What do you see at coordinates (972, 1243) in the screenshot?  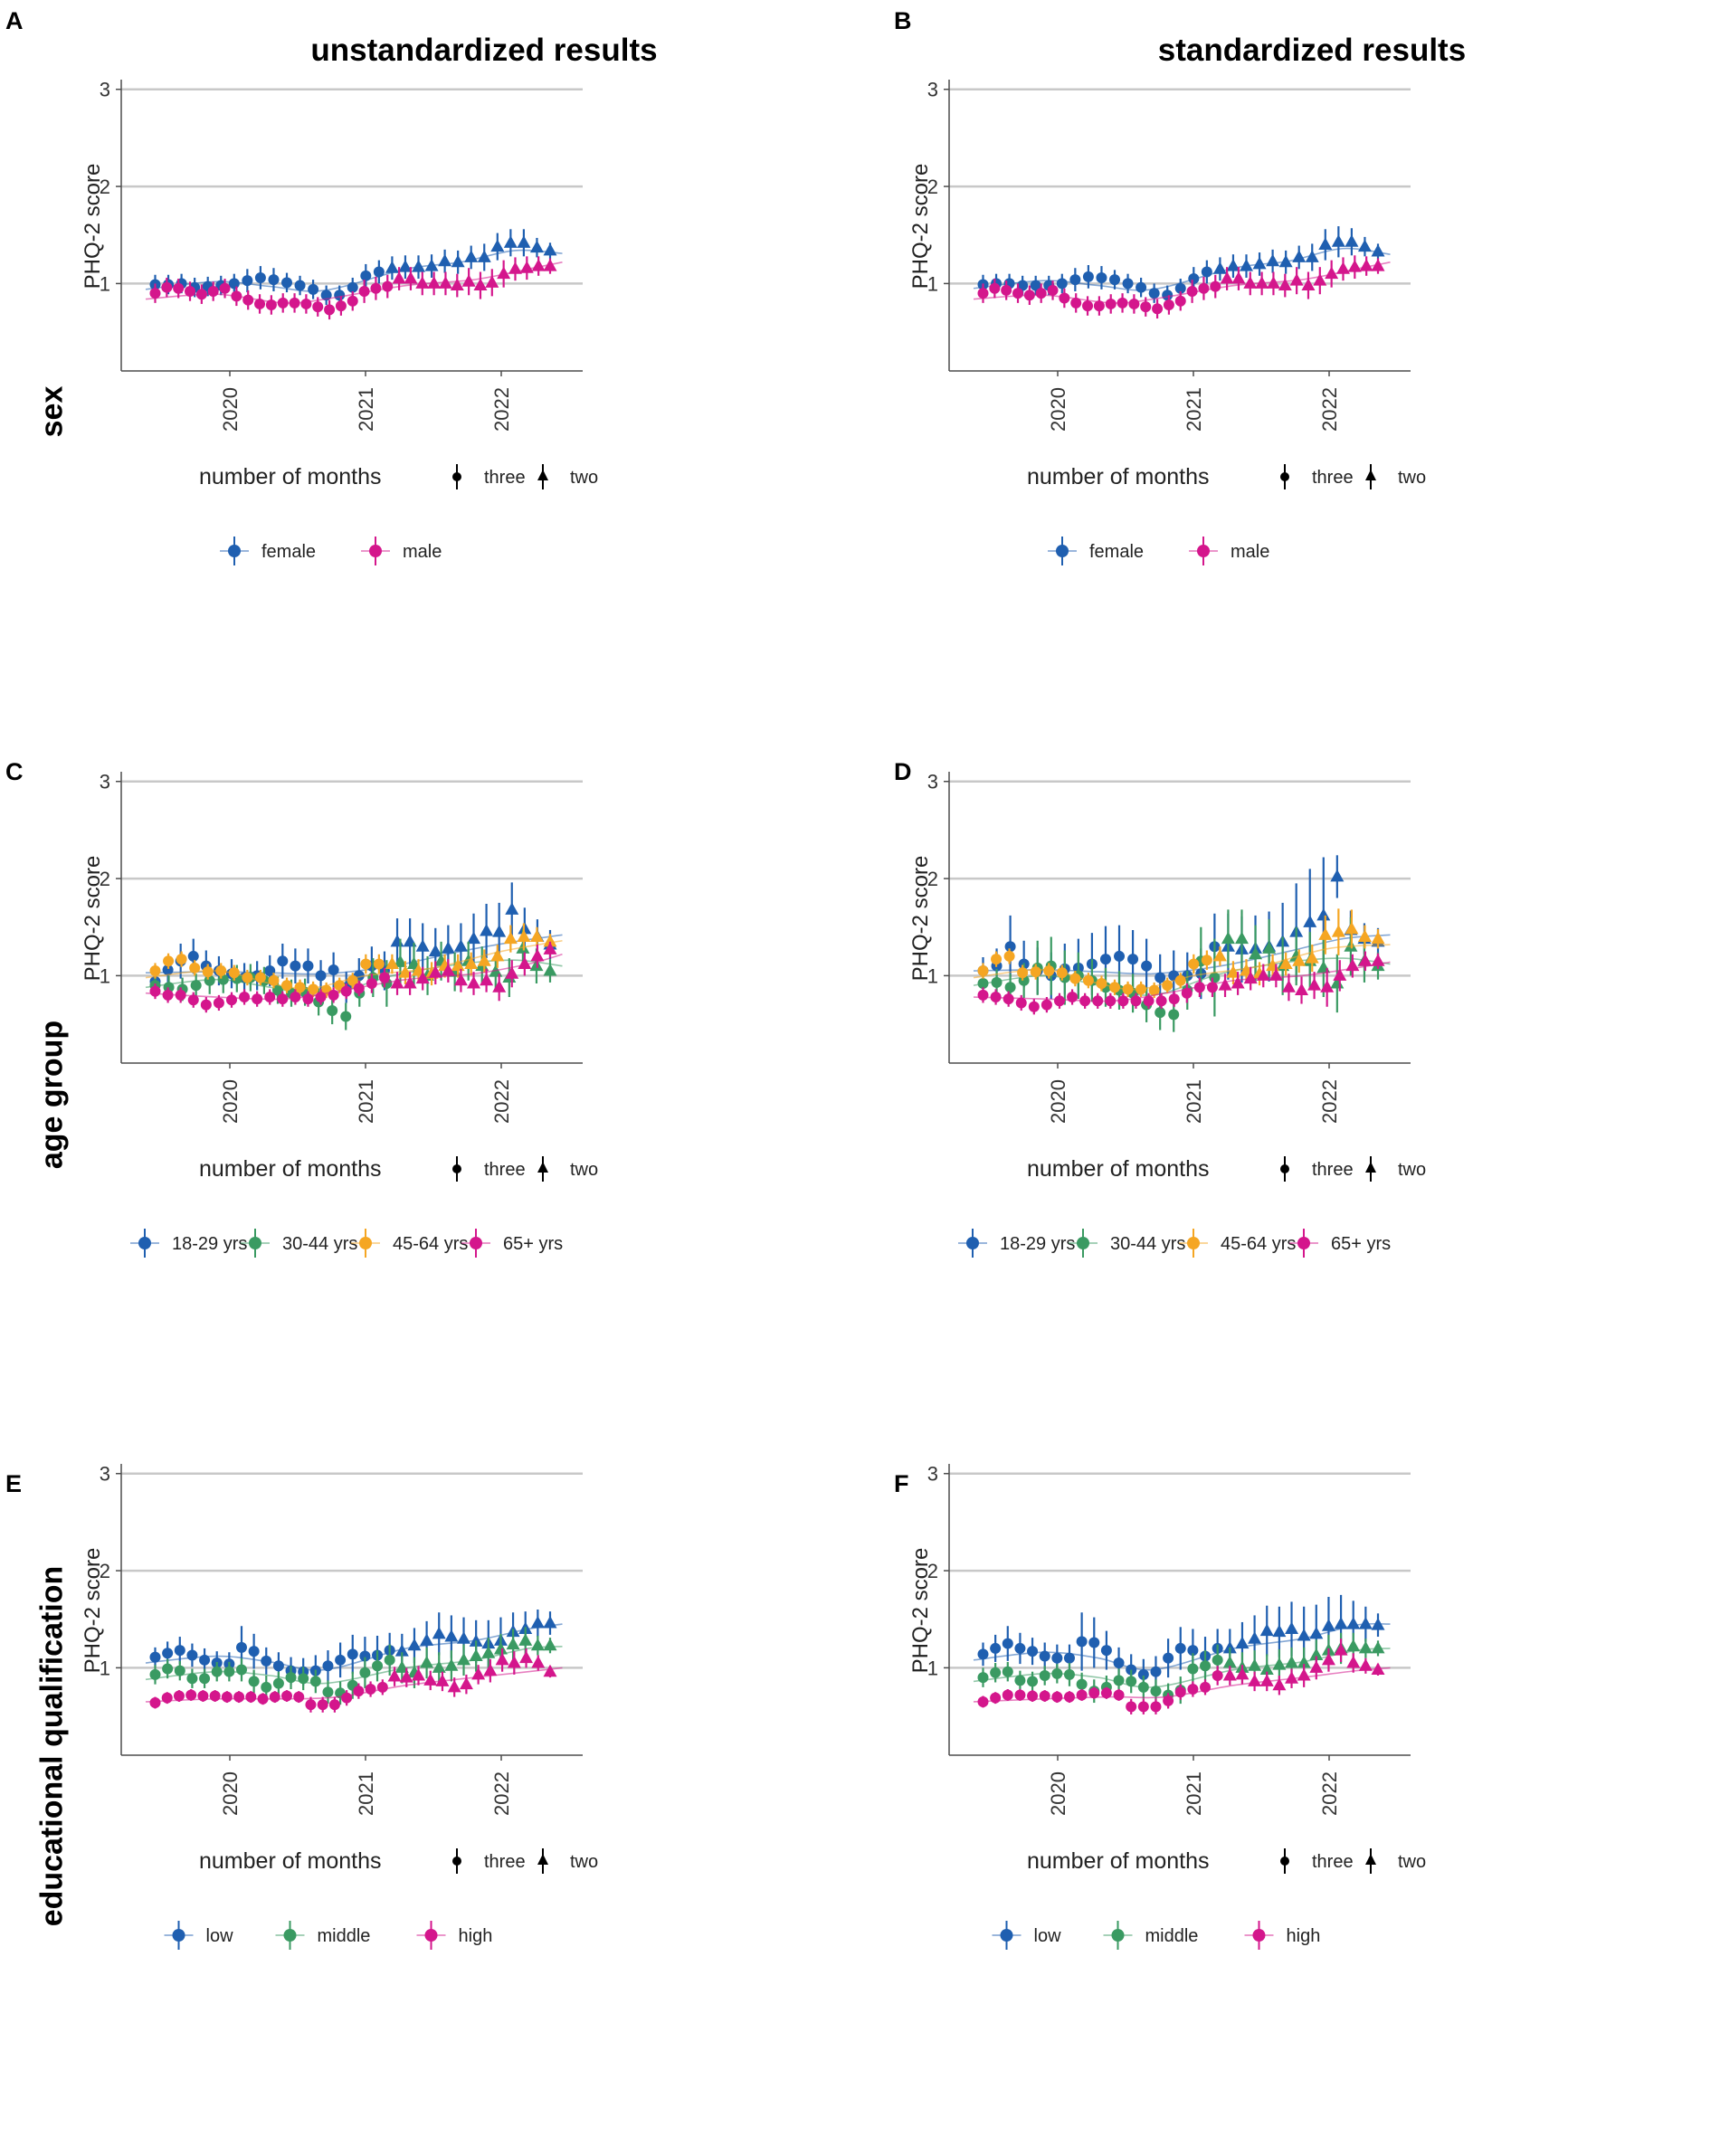 I see `legend-key-18-29-yrs` at bounding box center [972, 1243].